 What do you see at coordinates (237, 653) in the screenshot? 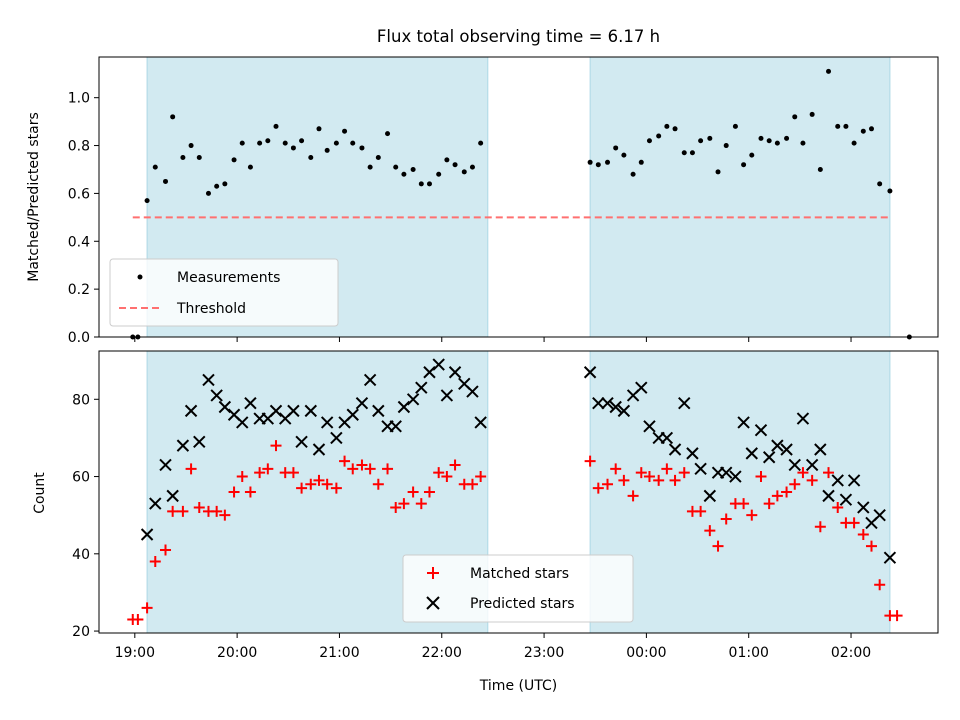
I see `x-tick-label: 20:00` at bounding box center [237, 653].